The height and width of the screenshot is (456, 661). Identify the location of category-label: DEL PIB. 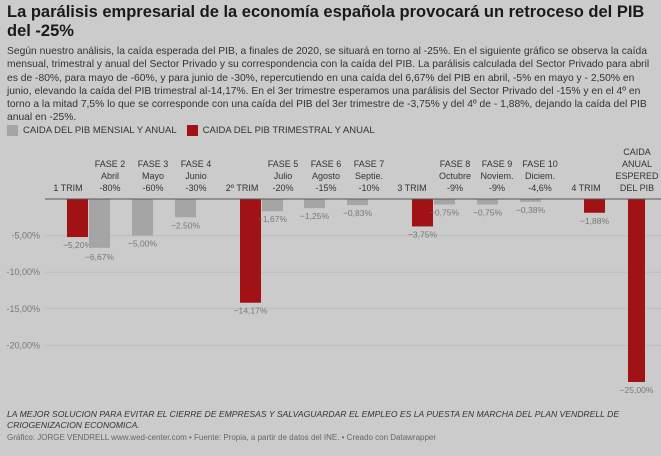
(637, 188).